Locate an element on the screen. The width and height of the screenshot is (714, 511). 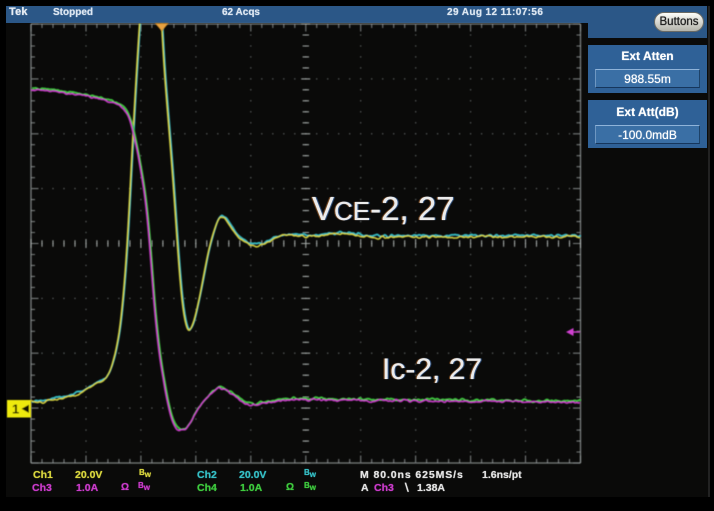
svg-text: 1 is located at coordinates (15, 409).